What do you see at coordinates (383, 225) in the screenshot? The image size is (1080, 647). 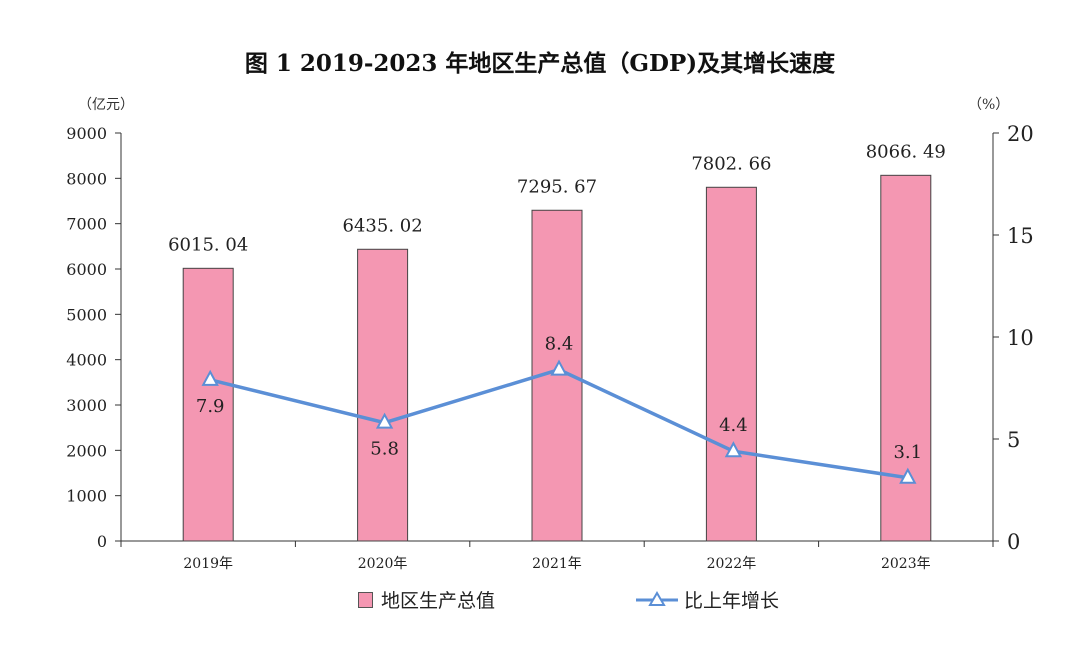 I see `bar-value-label: 6435. 02` at bounding box center [383, 225].